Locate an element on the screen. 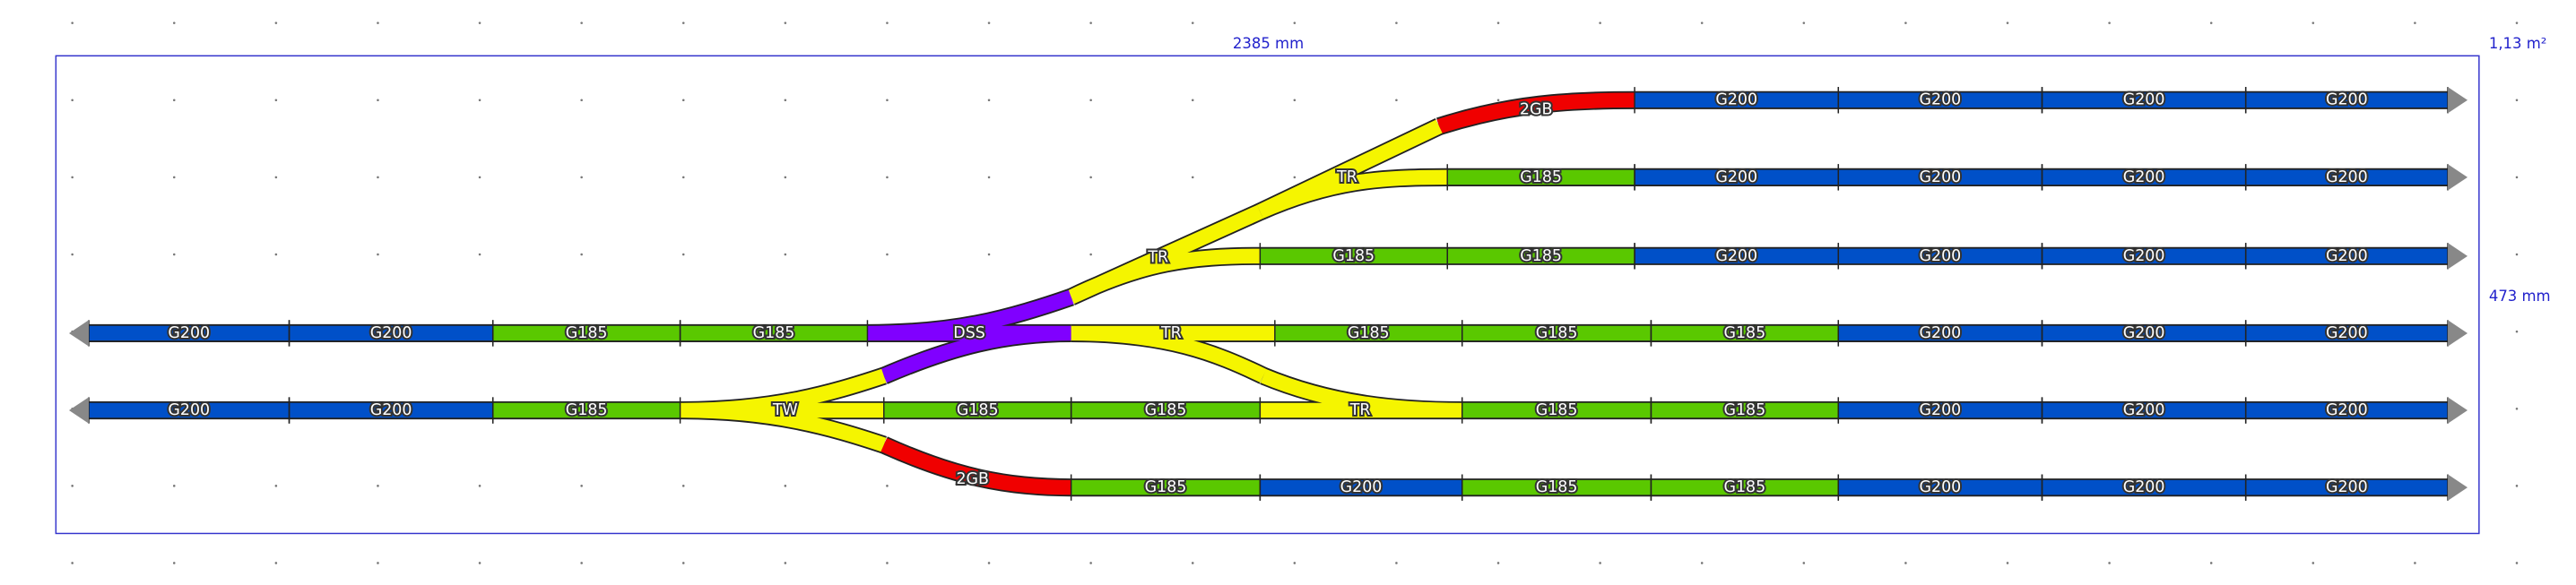  segment-label: TW is located at coordinates (785, 410).